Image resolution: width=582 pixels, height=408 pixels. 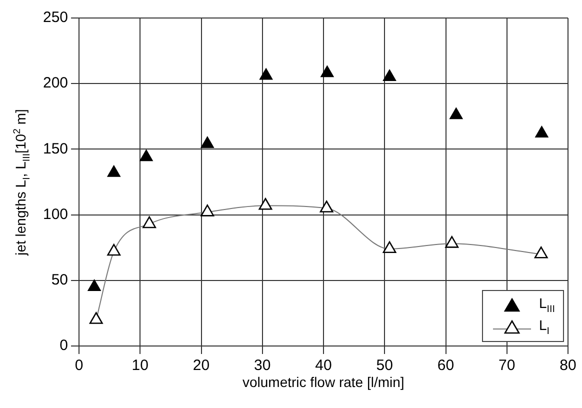 What do you see at coordinates (55, 83) in the screenshot?
I see `y-tick-label: 200` at bounding box center [55, 83].